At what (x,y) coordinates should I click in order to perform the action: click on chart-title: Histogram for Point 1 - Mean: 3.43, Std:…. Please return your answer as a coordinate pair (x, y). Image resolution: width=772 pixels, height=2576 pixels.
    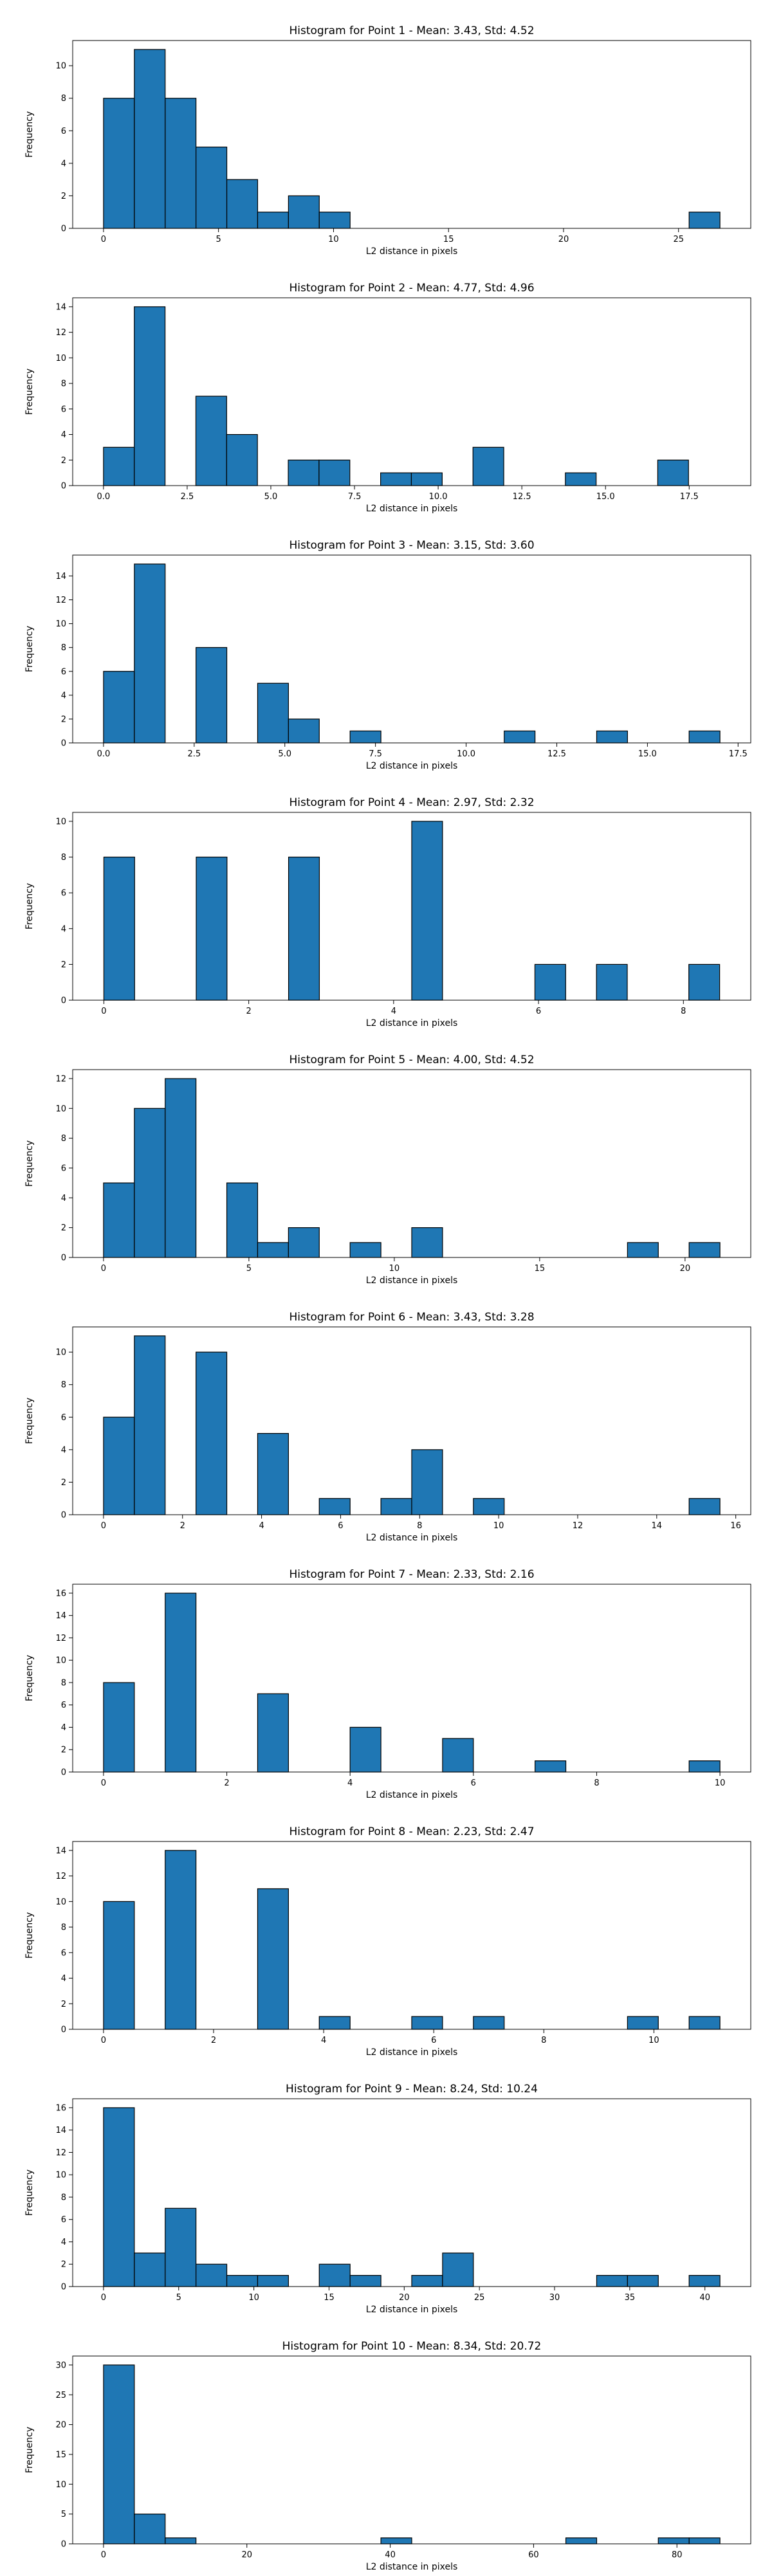
    Looking at the image, I should click on (411, 30).